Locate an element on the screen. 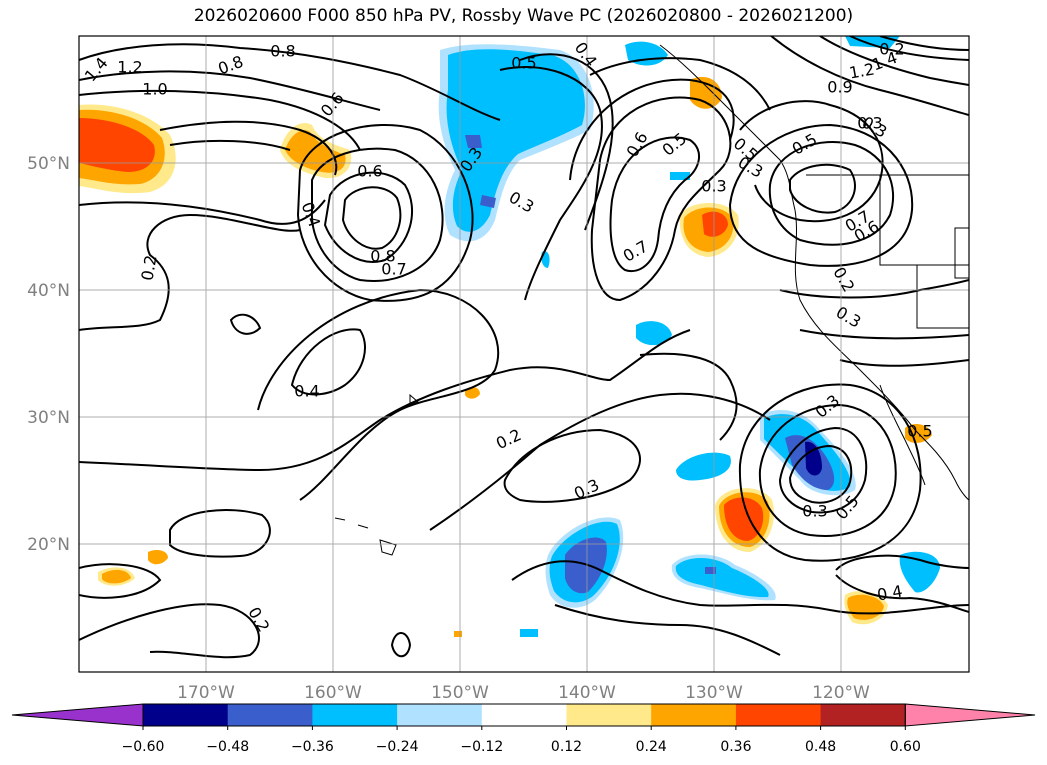 This screenshot has width=1047, height=765. longitude-labels: 170°W 160°W 150°W 140°W 130°W 120°W is located at coordinates (523, 693).